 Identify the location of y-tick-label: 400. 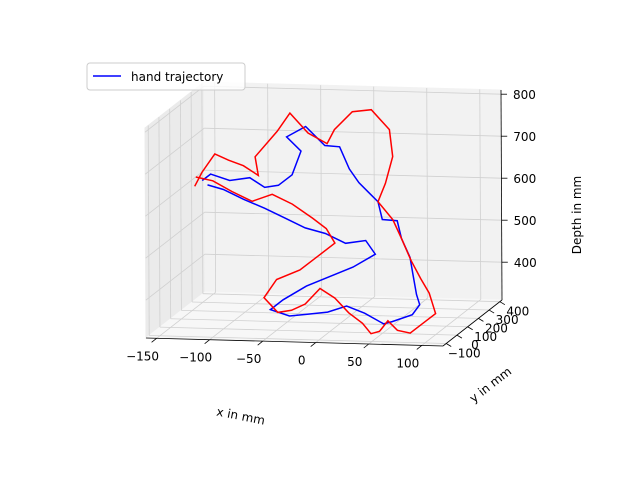
(517, 312).